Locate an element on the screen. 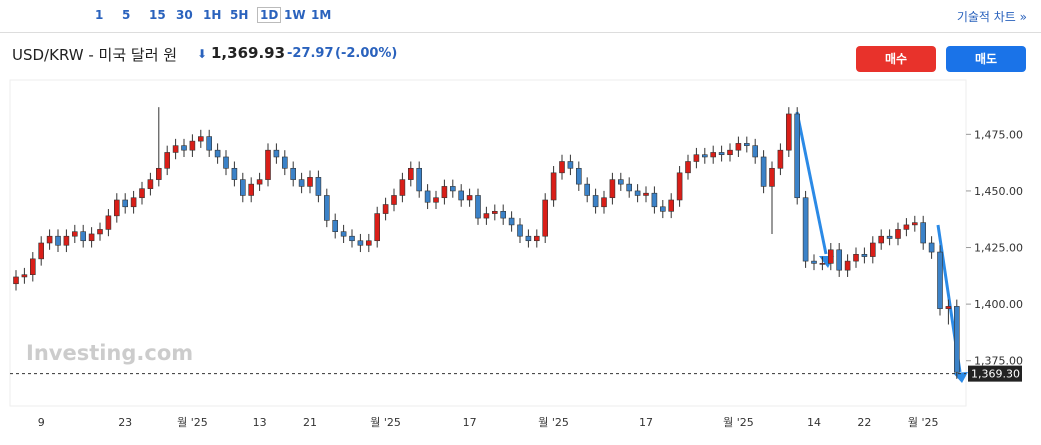 Image resolution: width=1041 pixels, height=445 pixels. x-tick-label: 21 is located at coordinates (310, 422).